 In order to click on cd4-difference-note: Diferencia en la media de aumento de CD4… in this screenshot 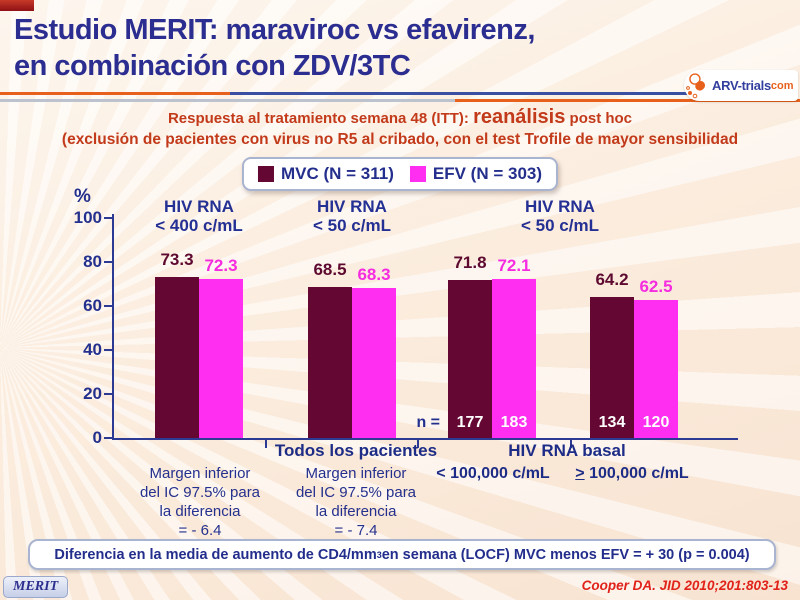, I will do `click(402, 554)`.